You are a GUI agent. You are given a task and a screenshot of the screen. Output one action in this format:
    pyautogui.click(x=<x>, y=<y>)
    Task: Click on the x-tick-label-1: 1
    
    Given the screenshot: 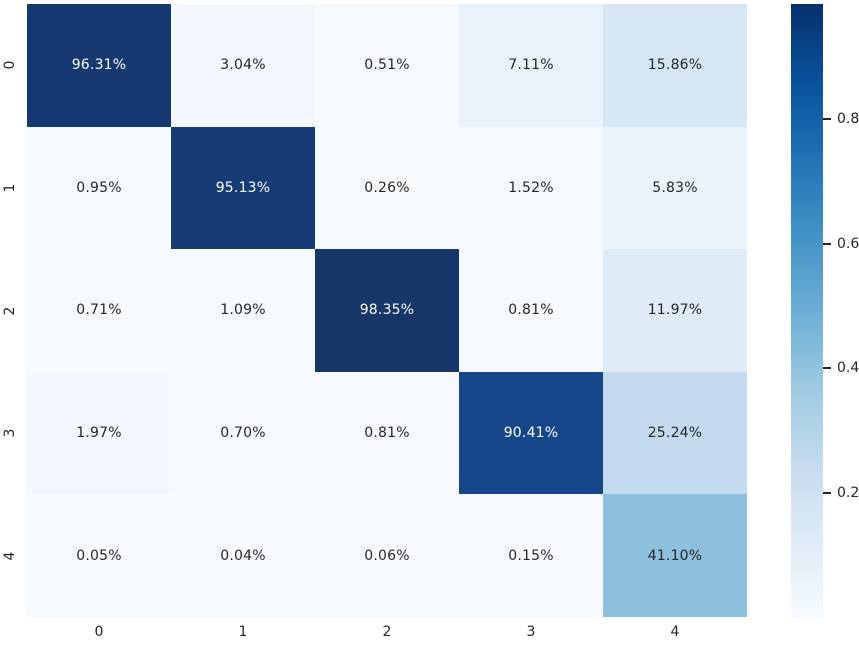 What is the action you would take?
    pyautogui.click(x=243, y=632)
    